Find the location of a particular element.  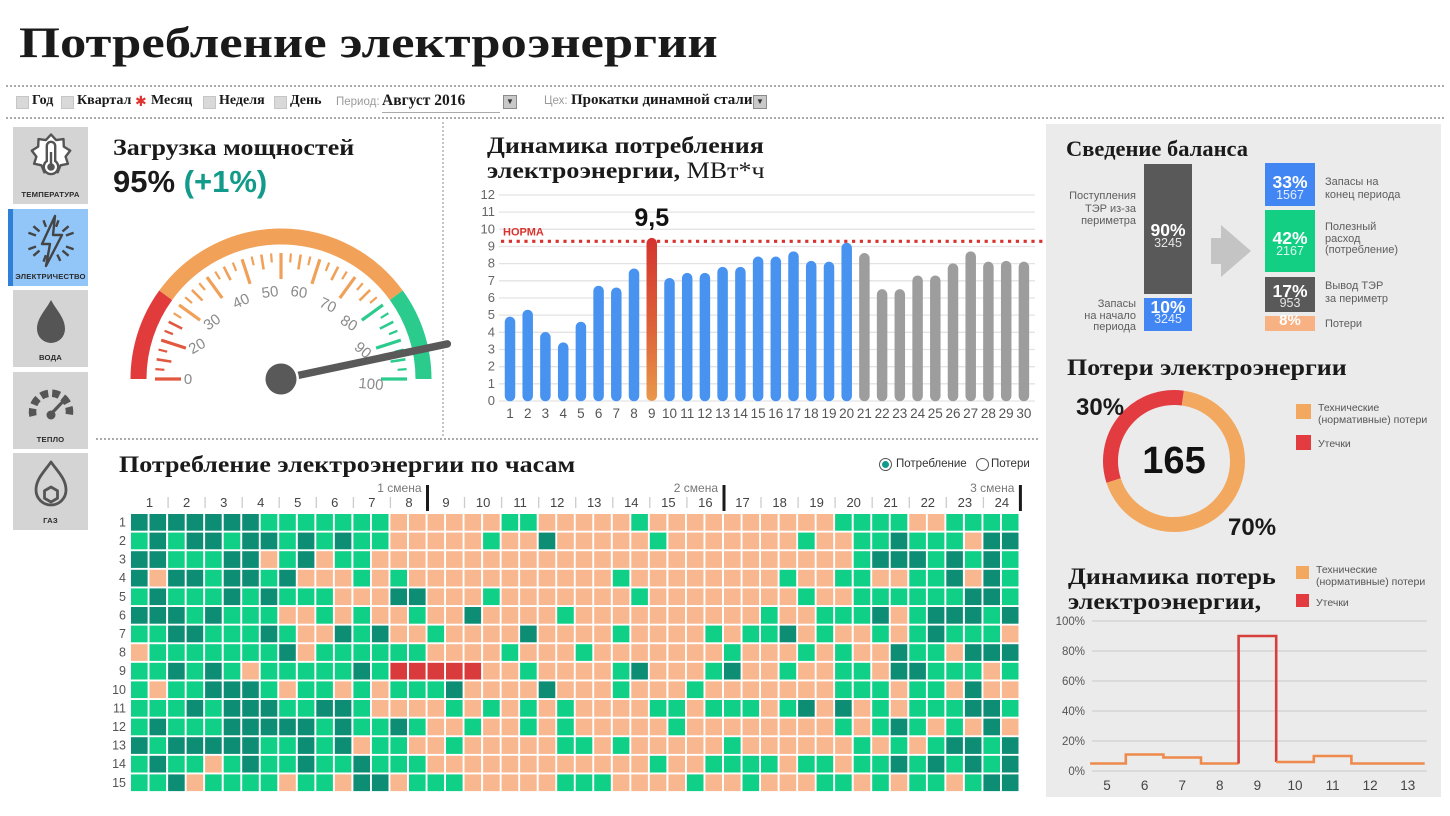

svg-text: 60% is located at coordinates (1073, 682).